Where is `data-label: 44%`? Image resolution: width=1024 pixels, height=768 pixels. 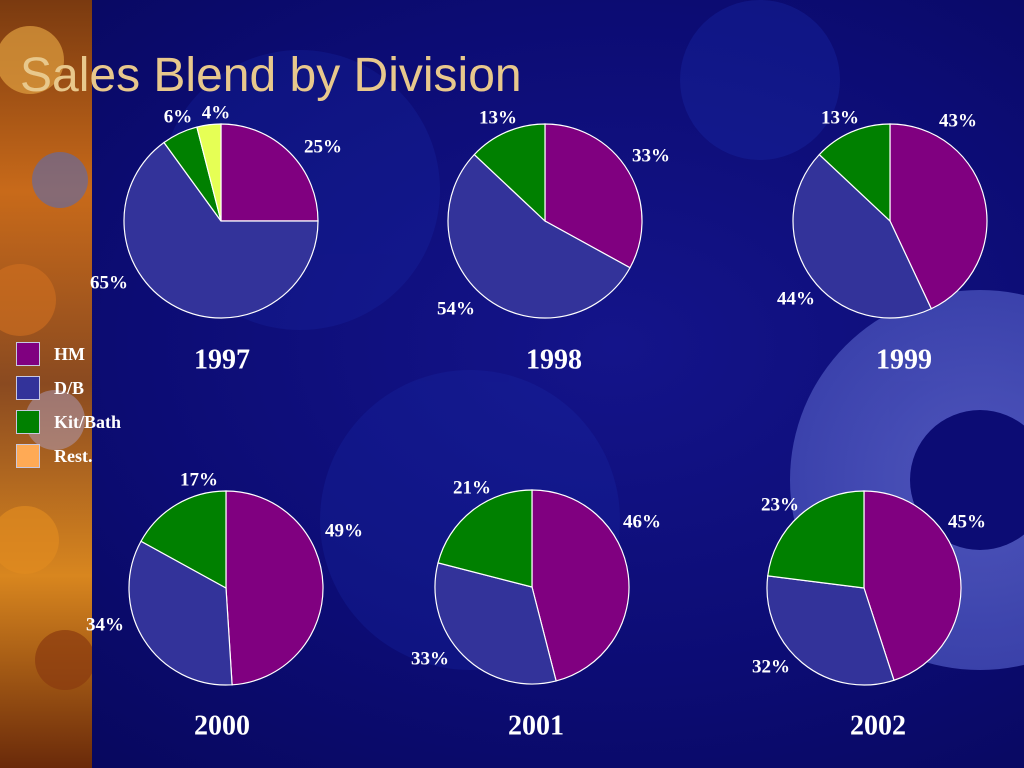 data-label: 44% is located at coordinates (796, 298).